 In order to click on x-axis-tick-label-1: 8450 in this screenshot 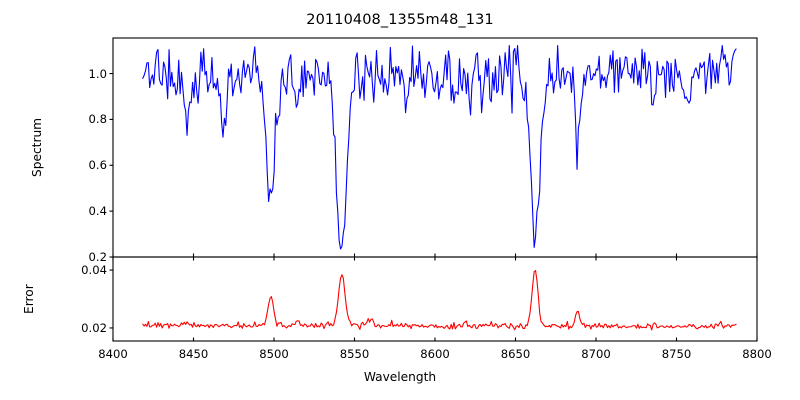, I will do `click(193, 354)`.